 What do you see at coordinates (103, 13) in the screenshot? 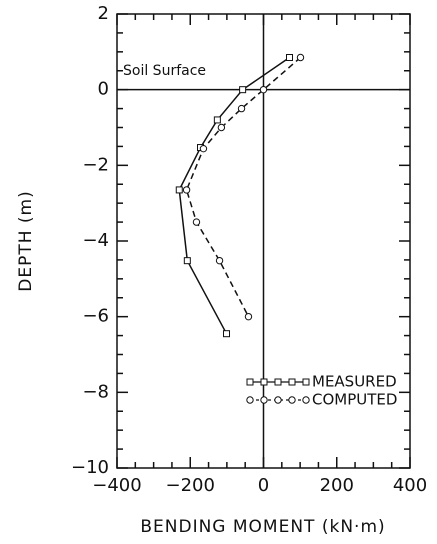
I see `y-tick-label: 2` at bounding box center [103, 13].